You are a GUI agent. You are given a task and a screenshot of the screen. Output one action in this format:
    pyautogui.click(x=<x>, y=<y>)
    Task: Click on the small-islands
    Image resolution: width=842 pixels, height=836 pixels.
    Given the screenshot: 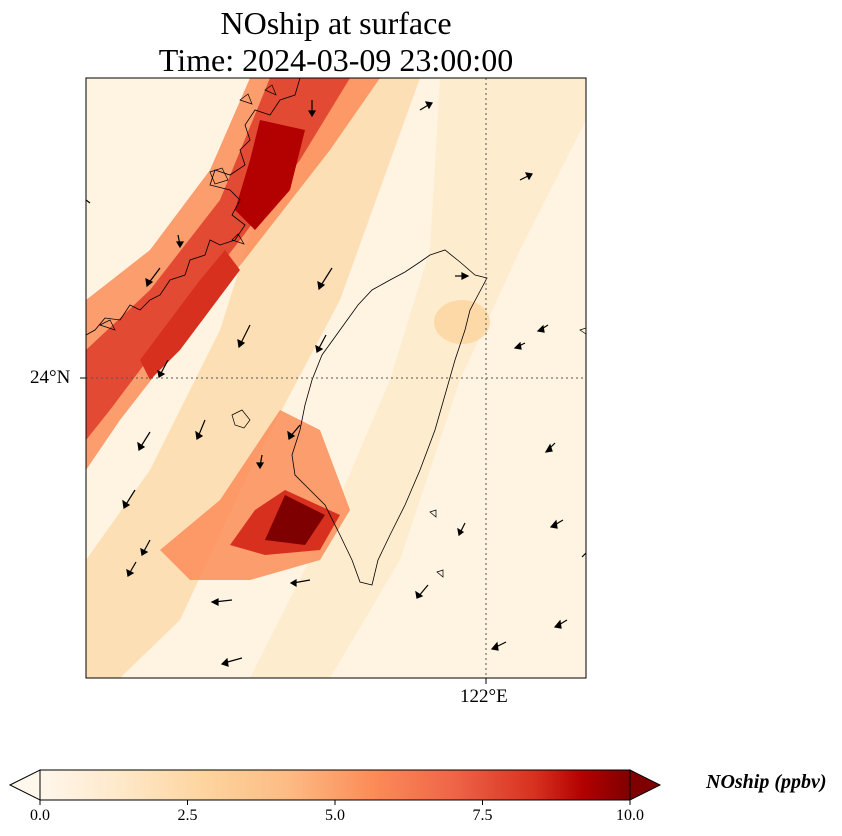 What is the action you would take?
    pyautogui.click(x=507, y=452)
    